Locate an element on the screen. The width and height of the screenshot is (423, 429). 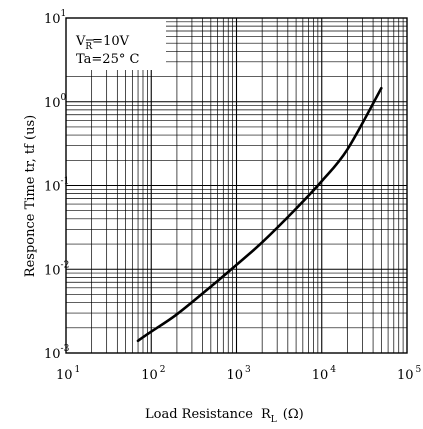
x-tick-label: 10 2 is located at coordinates (153, 374).